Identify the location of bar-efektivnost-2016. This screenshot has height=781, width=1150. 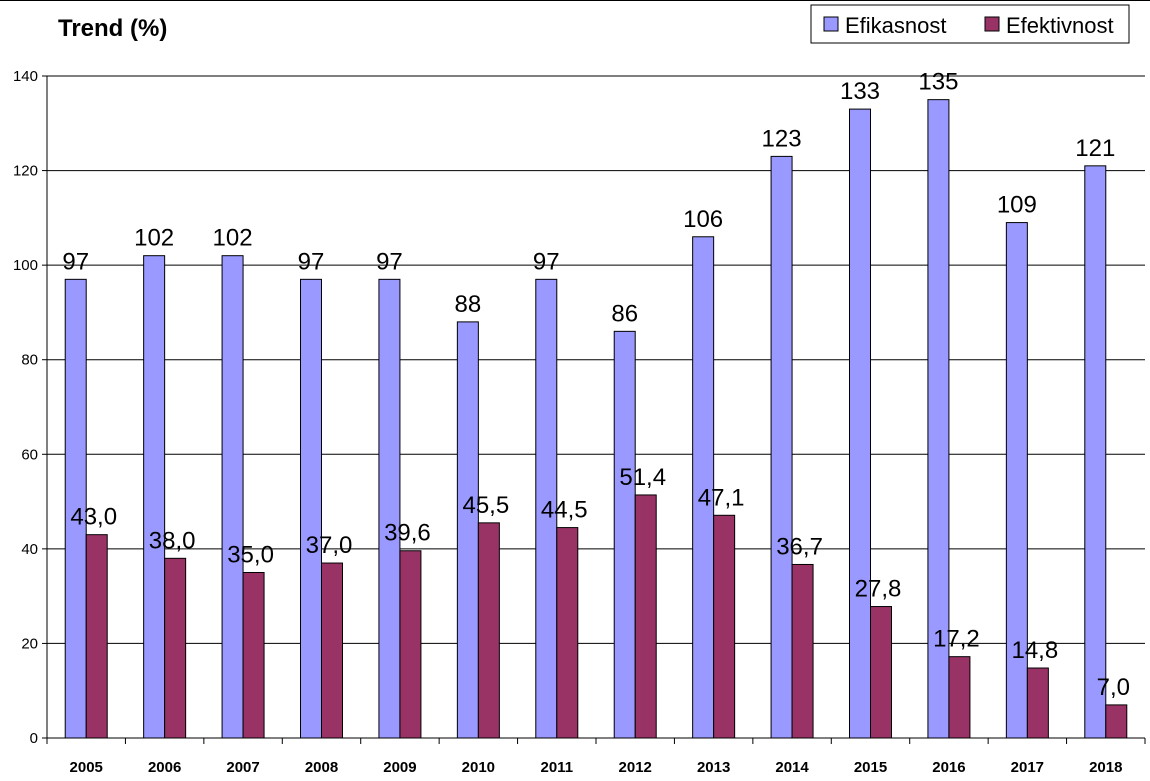
(959, 697).